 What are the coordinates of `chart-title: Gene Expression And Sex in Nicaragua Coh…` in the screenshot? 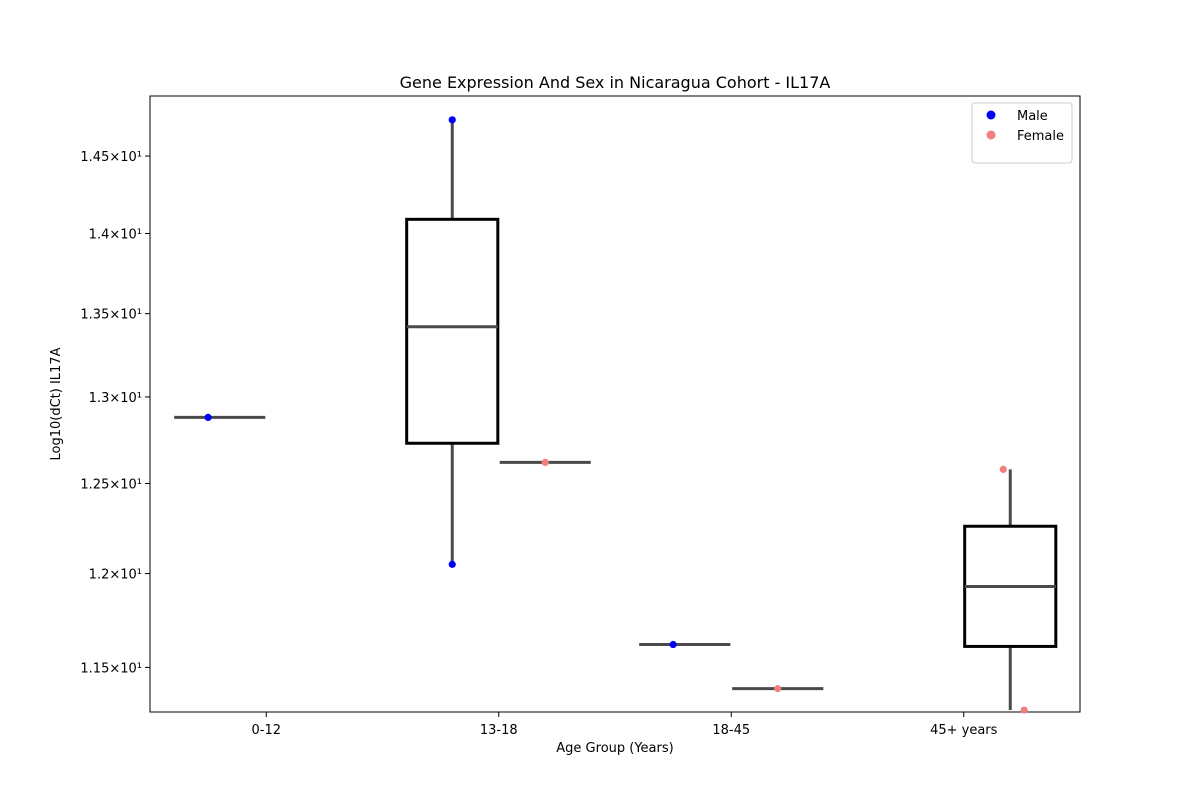 It's located at (615, 82).